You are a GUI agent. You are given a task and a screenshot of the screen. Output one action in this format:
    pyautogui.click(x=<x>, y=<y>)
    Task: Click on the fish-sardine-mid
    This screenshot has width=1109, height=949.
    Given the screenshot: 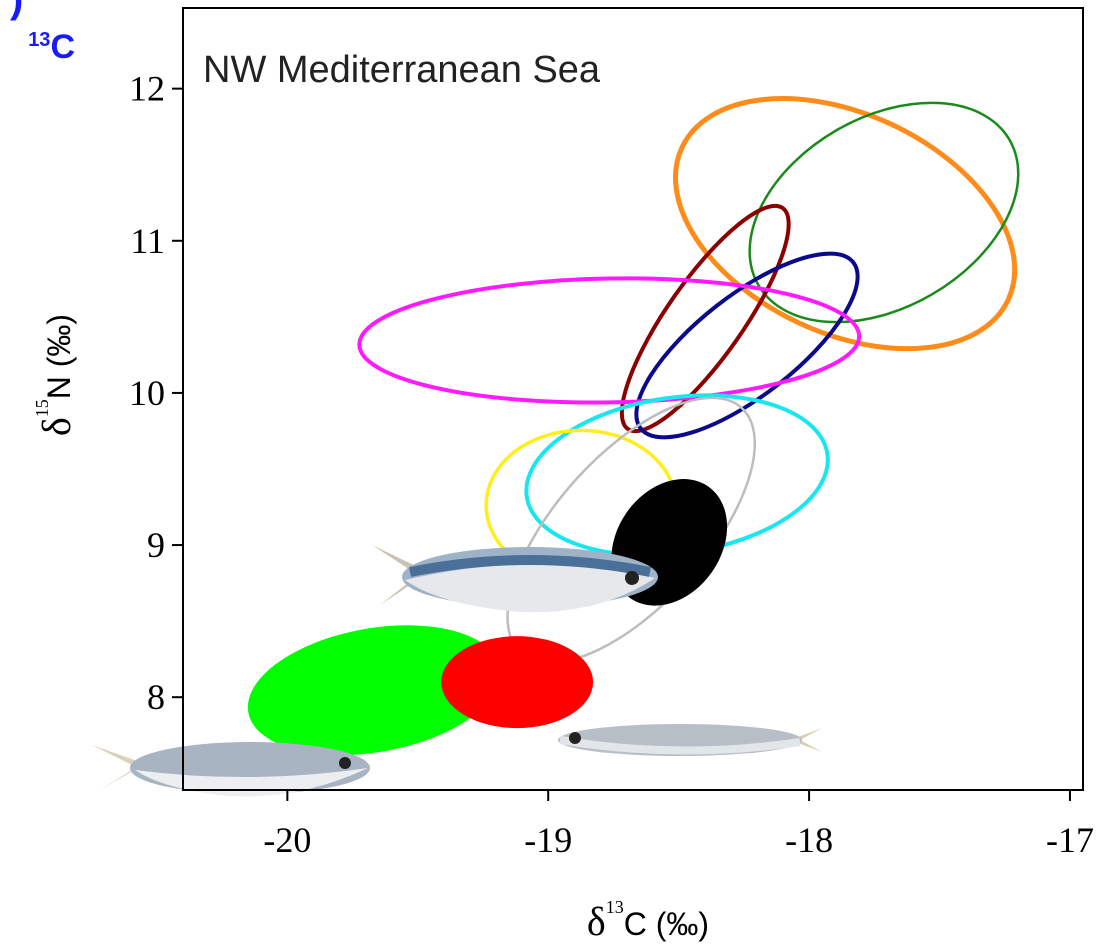 What is the action you would take?
    pyautogui.click(x=515, y=579)
    